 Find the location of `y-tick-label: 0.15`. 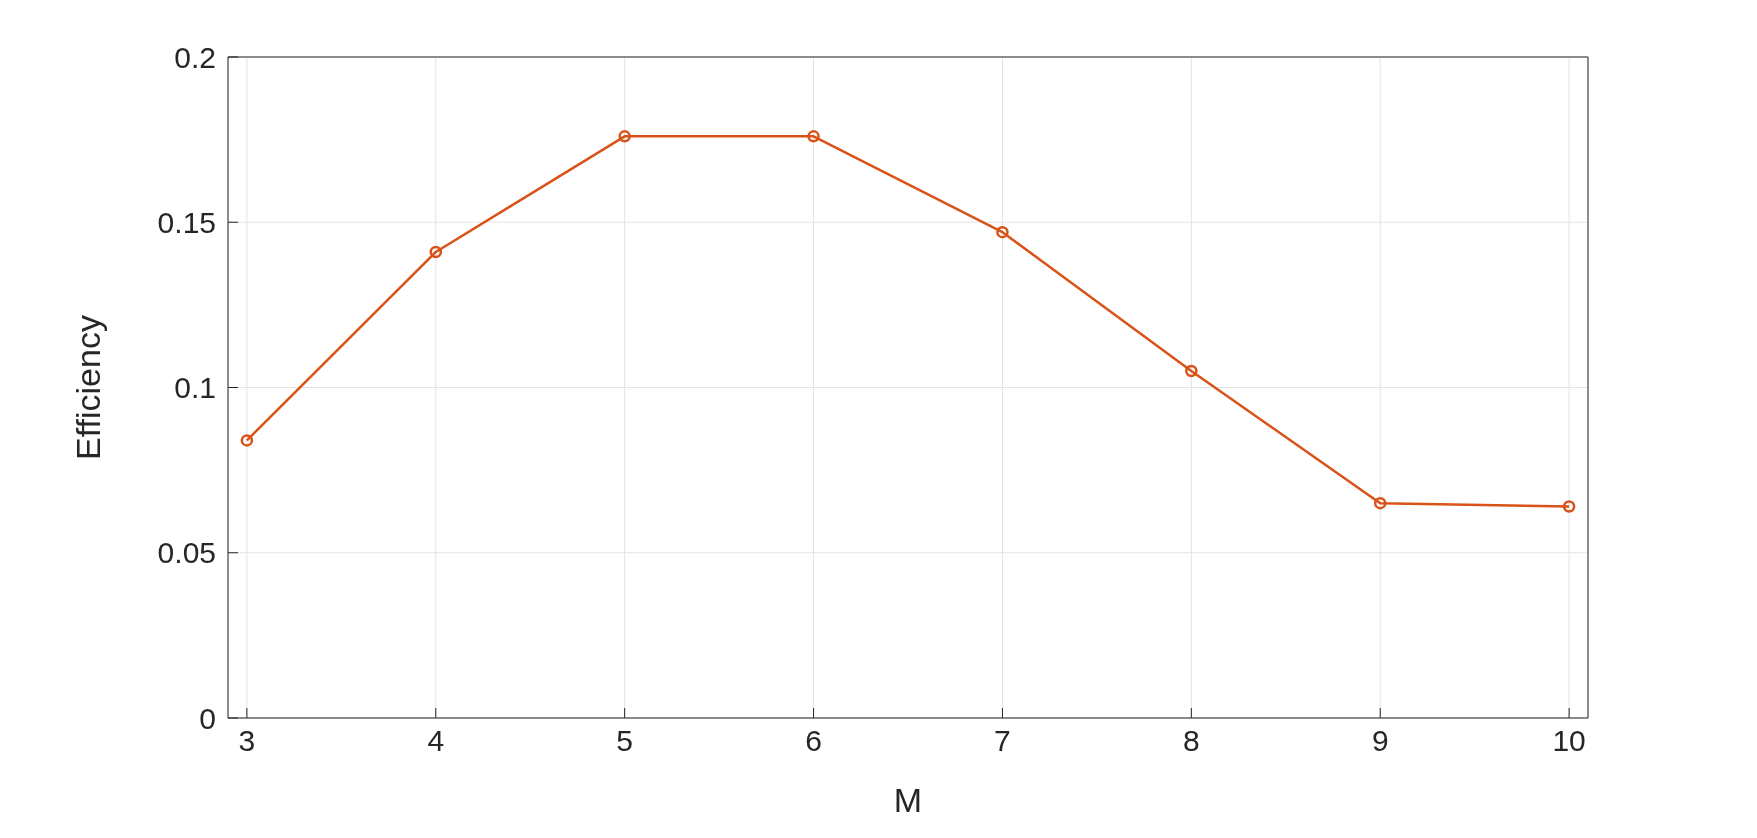

y-tick-label: 0.15 is located at coordinates (186, 222).